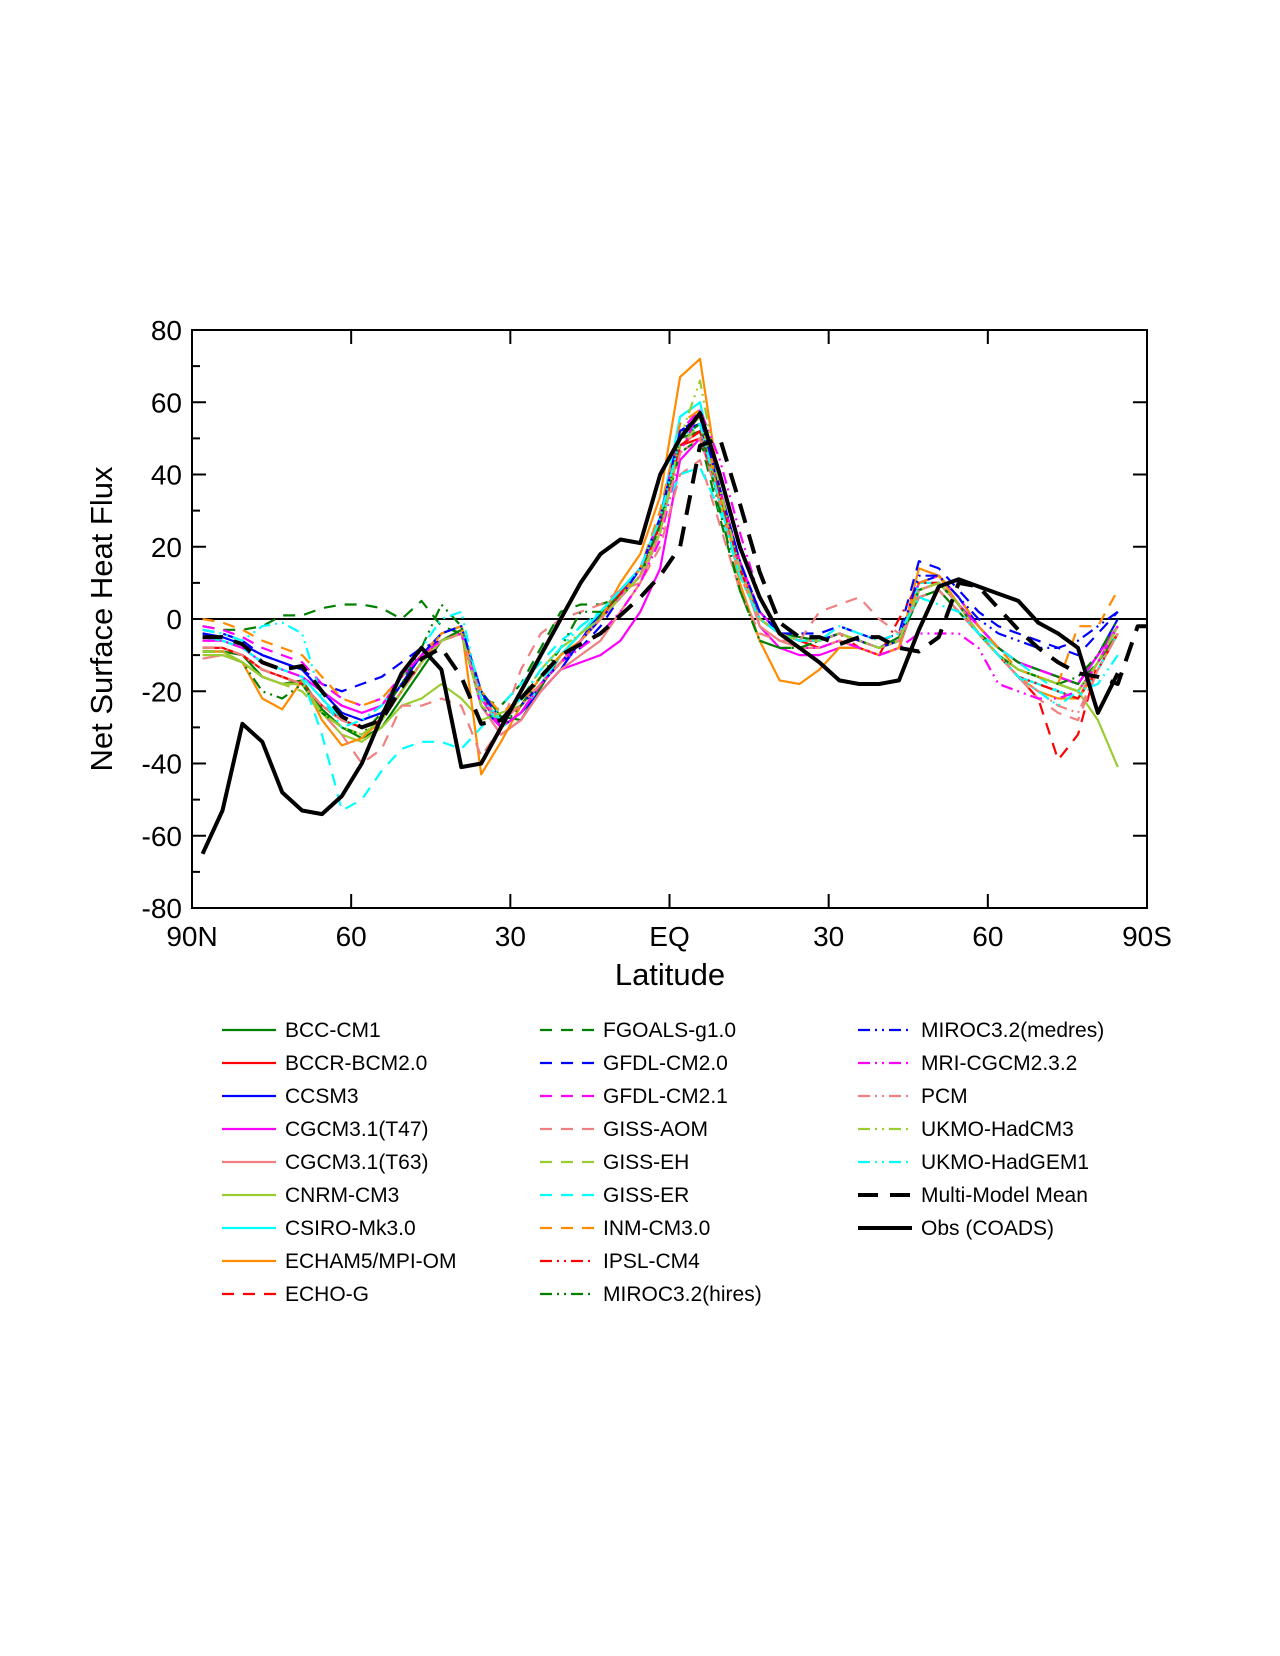 The width and height of the screenshot is (1280, 1656). I want to click on y-tick-label: 80, so click(166, 330).